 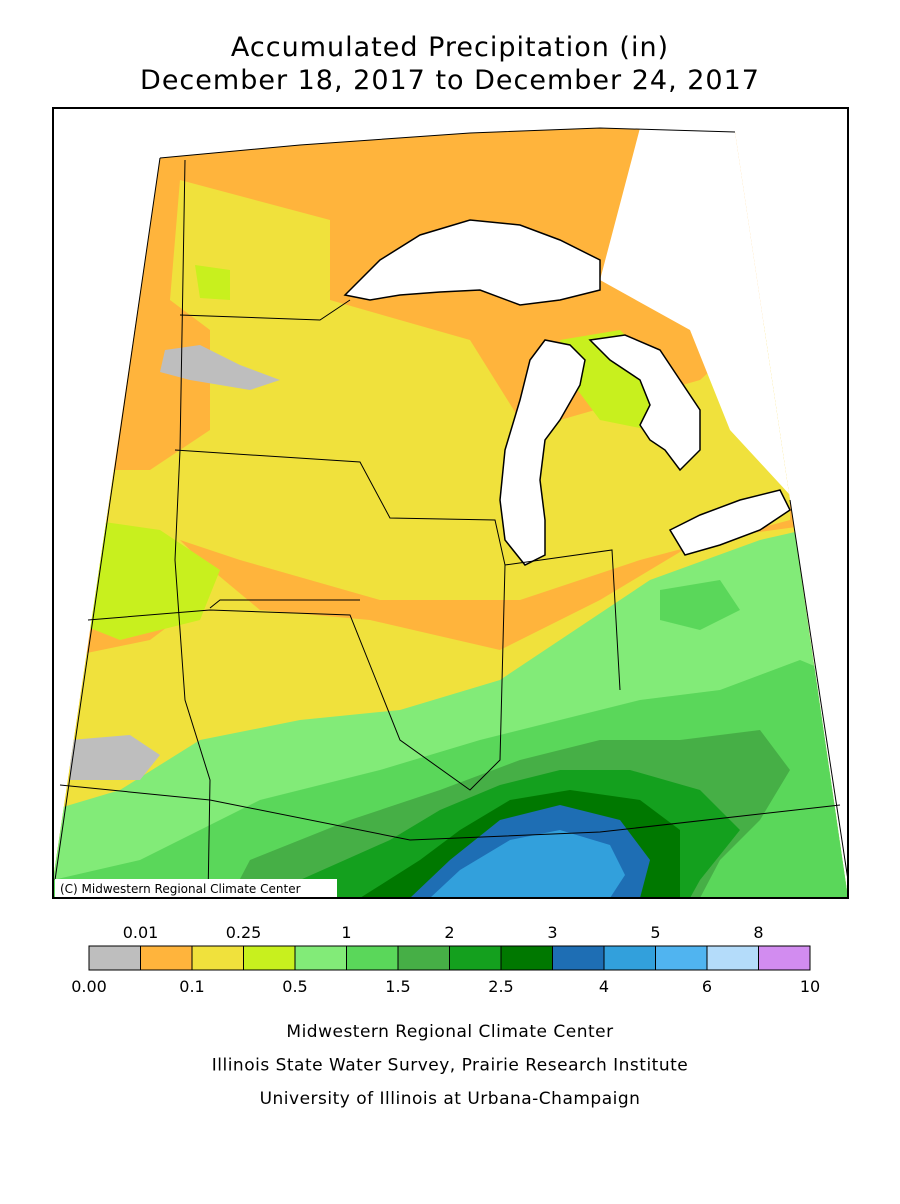 What do you see at coordinates (707, 986) in the screenshot?
I see `legend-label: 6` at bounding box center [707, 986].